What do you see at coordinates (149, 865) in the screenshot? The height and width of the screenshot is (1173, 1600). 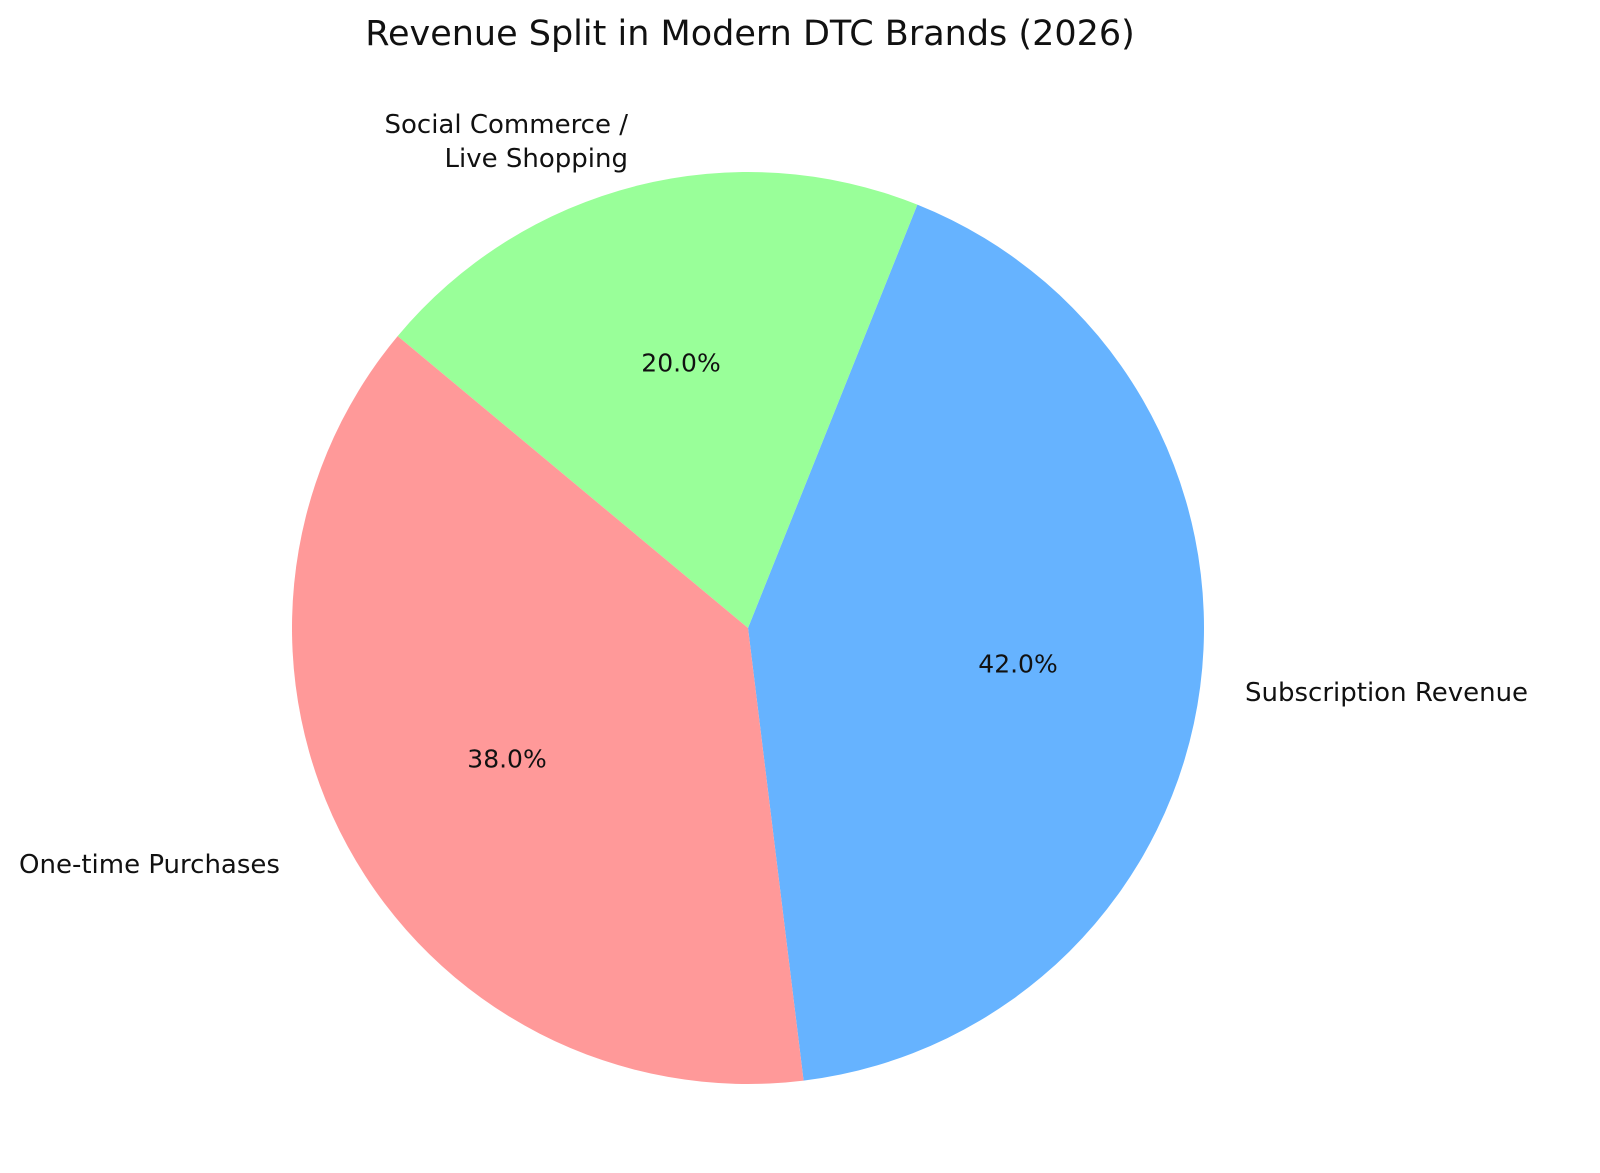 I see `label-one-time-purchases: One-time Purchases` at bounding box center [149, 865].